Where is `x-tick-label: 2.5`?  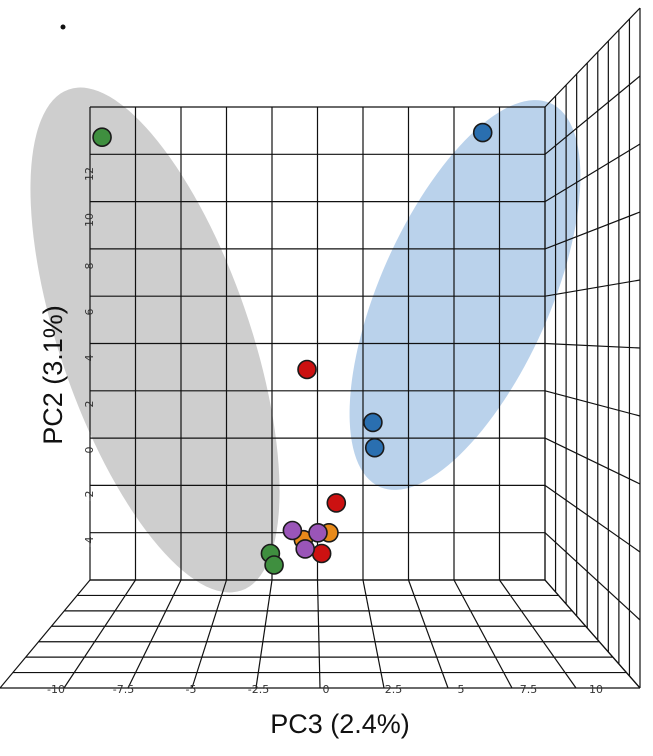 x-tick-label: 2.5 is located at coordinates (394, 689).